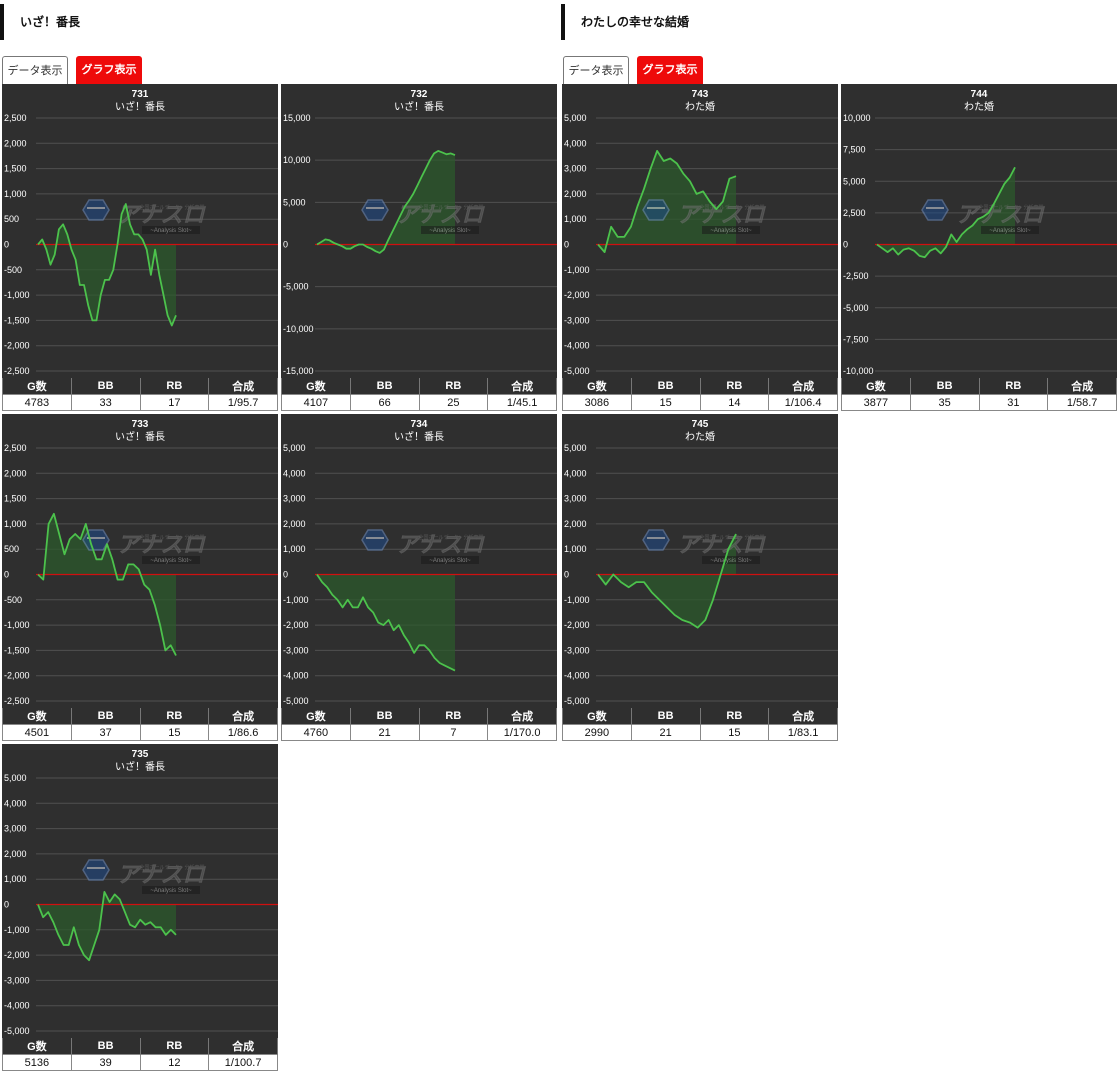 Image resolution: width=1120 pixels, height=1077 pixels. Describe the element at coordinates (174, 386) in the screenshot. I see `header-rb: RB` at that location.